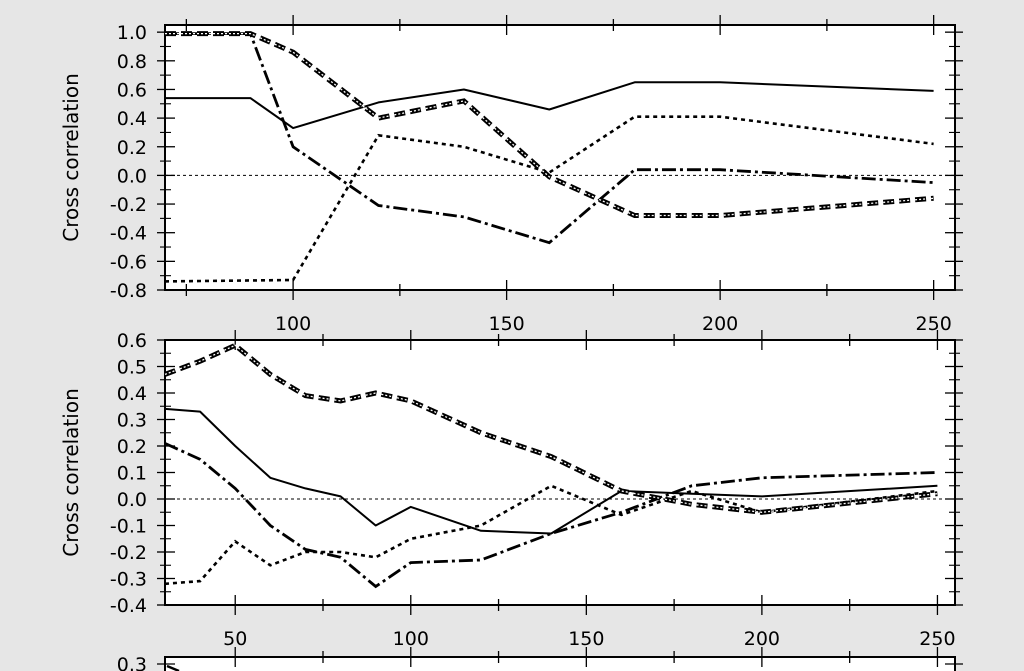  What do you see at coordinates (132, 33) in the screenshot?
I see `y-tick-label: 1.0` at bounding box center [132, 33].